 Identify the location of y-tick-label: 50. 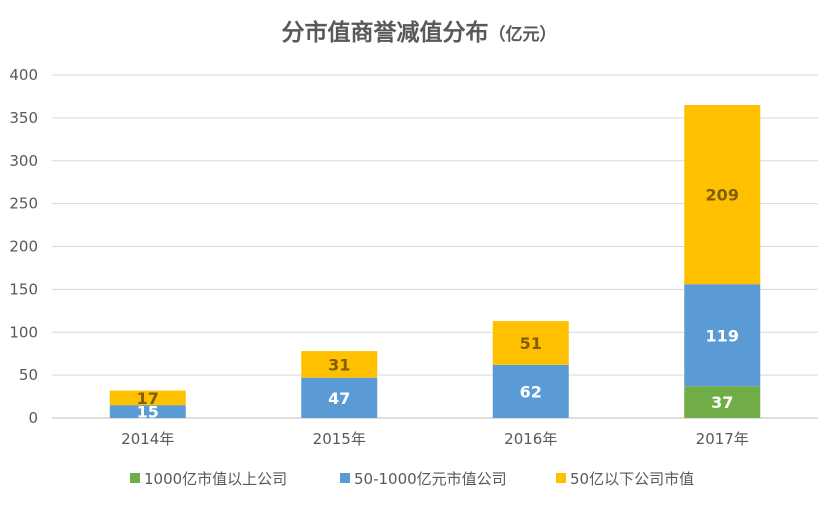
(28, 375).